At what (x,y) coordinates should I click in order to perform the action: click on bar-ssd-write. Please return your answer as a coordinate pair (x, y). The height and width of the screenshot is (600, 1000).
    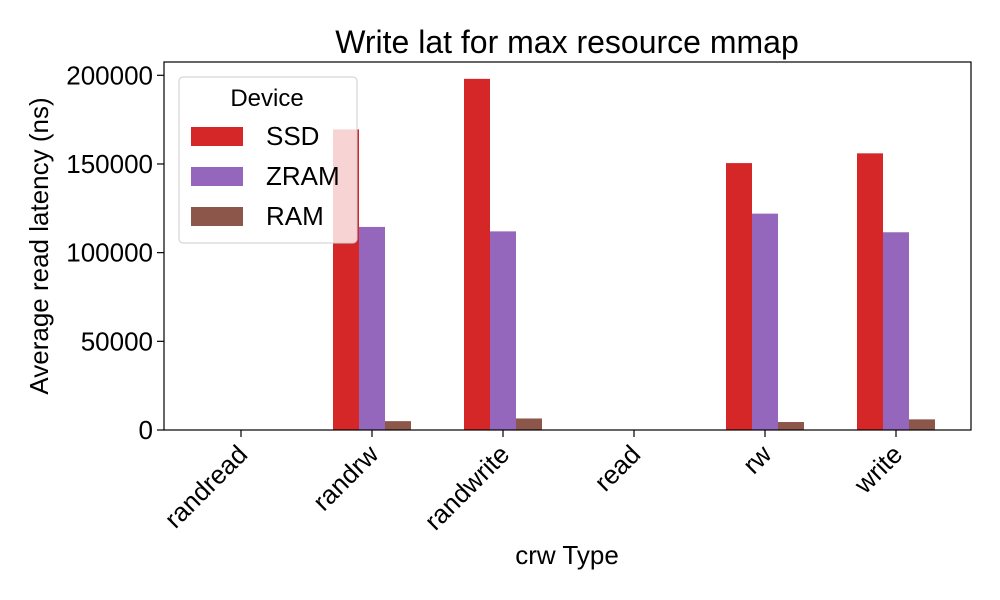
    Looking at the image, I should click on (870, 291).